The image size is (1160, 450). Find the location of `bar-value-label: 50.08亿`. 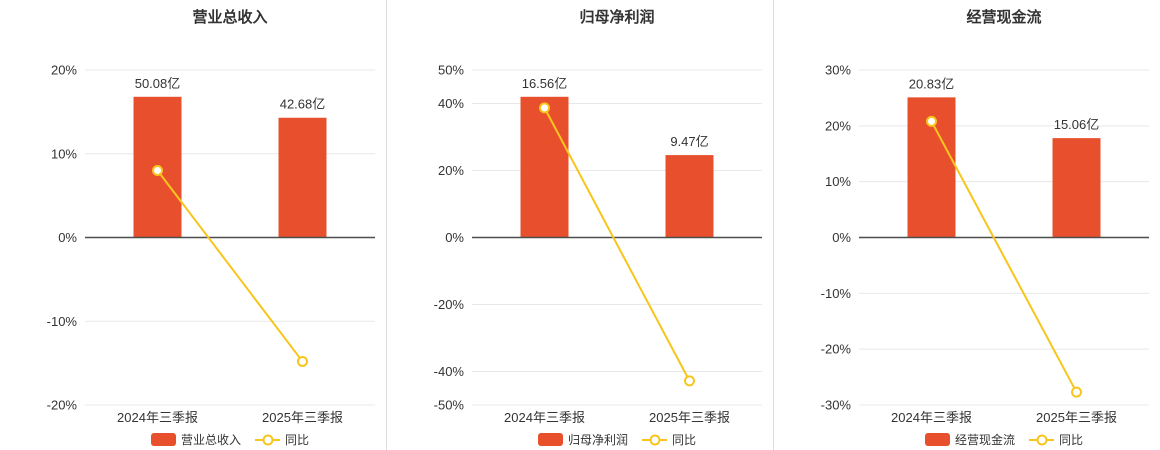

bar-value-label: 50.08亿 is located at coordinates (158, 83).